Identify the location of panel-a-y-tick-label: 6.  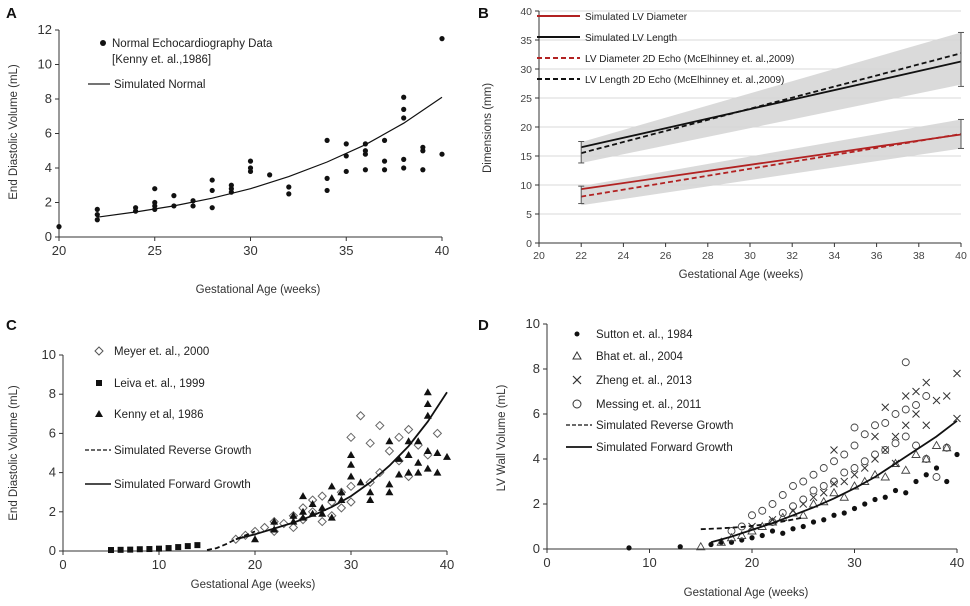
(48, 133).